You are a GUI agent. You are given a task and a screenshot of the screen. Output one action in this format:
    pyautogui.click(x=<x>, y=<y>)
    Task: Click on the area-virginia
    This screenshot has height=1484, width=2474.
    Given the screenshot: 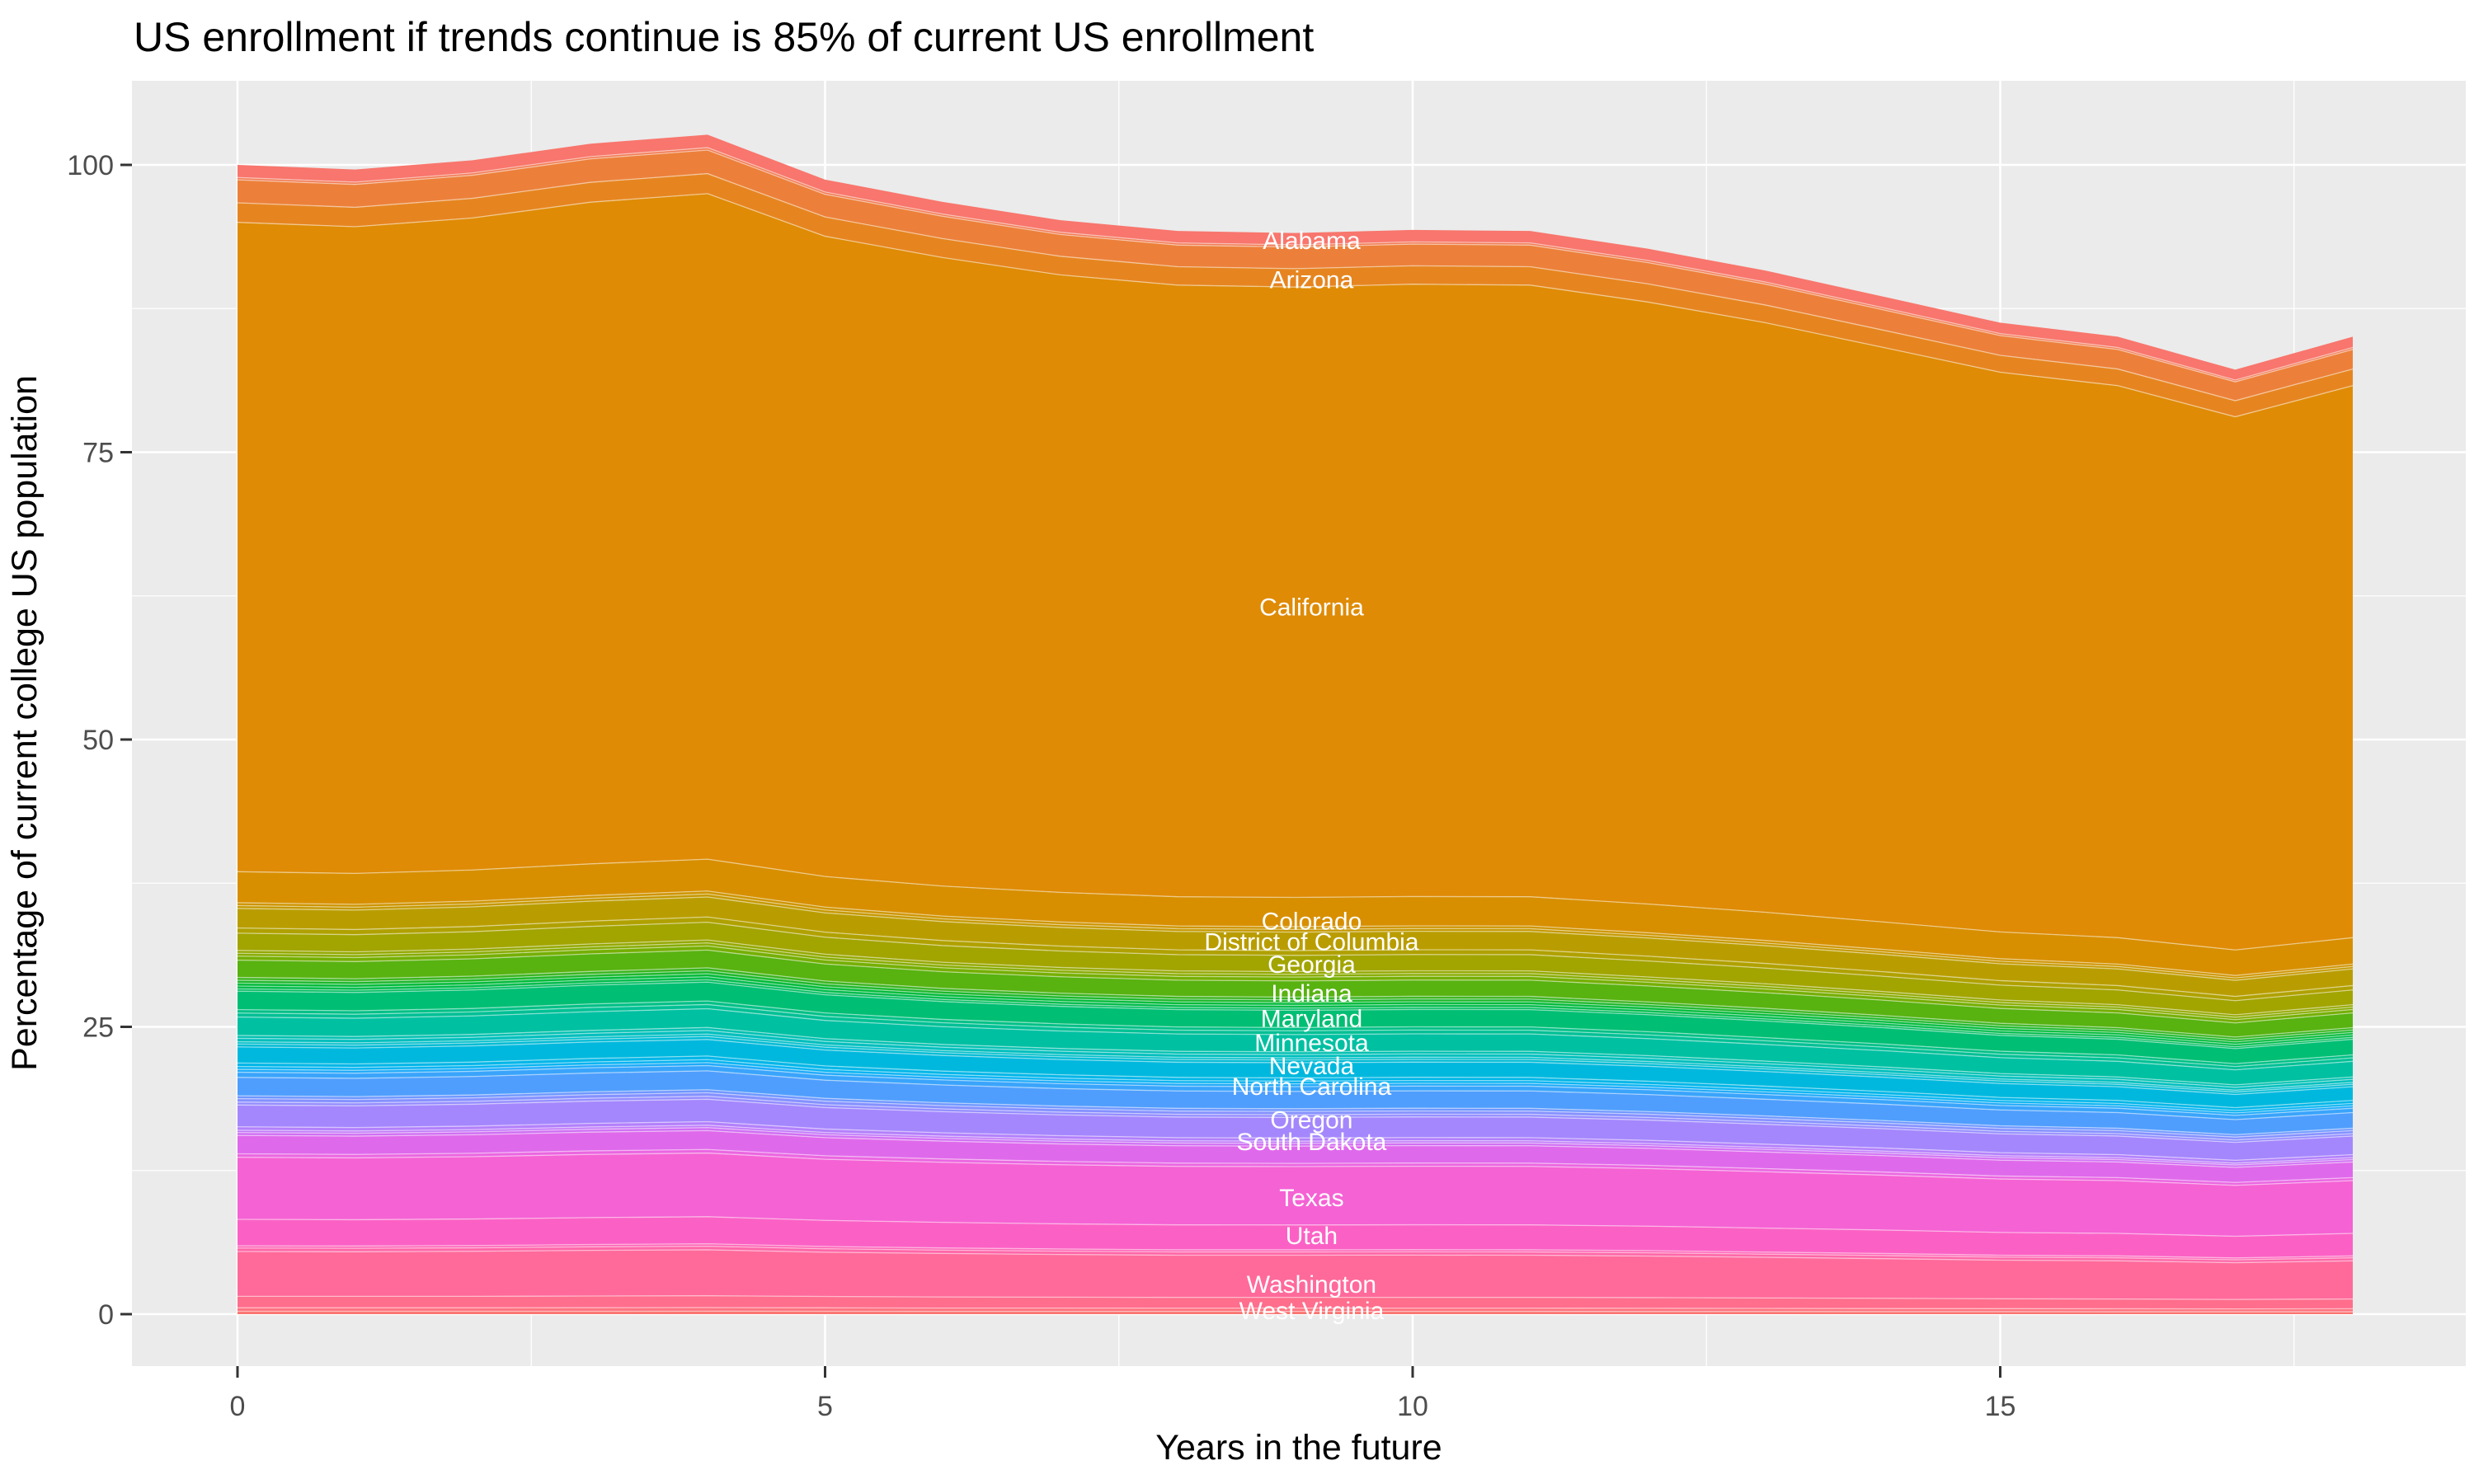 What is the action you would take?
    pyautogui.click(x=1295, y=1254)
    